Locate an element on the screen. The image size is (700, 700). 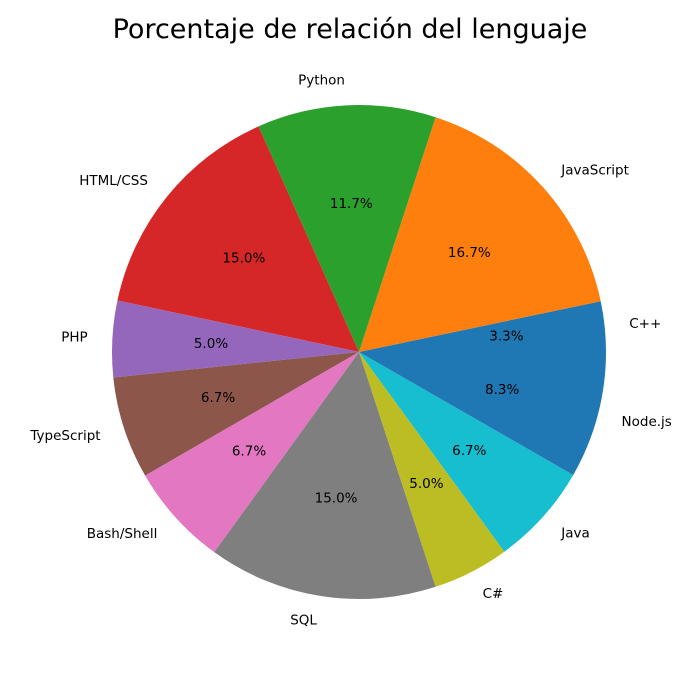
pie-pct-label-sql: 15.0% is located at coordinates (336, 498).